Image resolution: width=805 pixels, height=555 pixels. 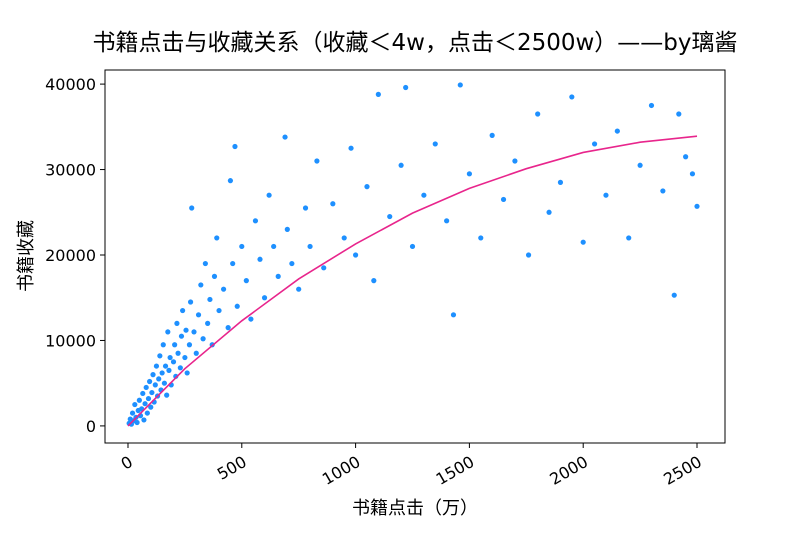 I want to click on x-axis-label: 书籍点击（万）, so click(x=415, y=508).